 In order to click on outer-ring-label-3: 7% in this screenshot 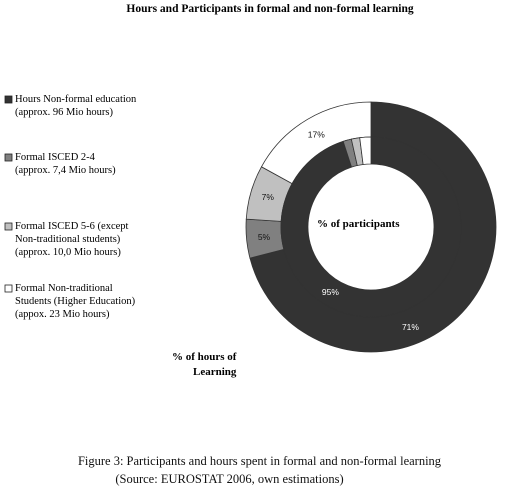, I will do `click(268, 197)`.